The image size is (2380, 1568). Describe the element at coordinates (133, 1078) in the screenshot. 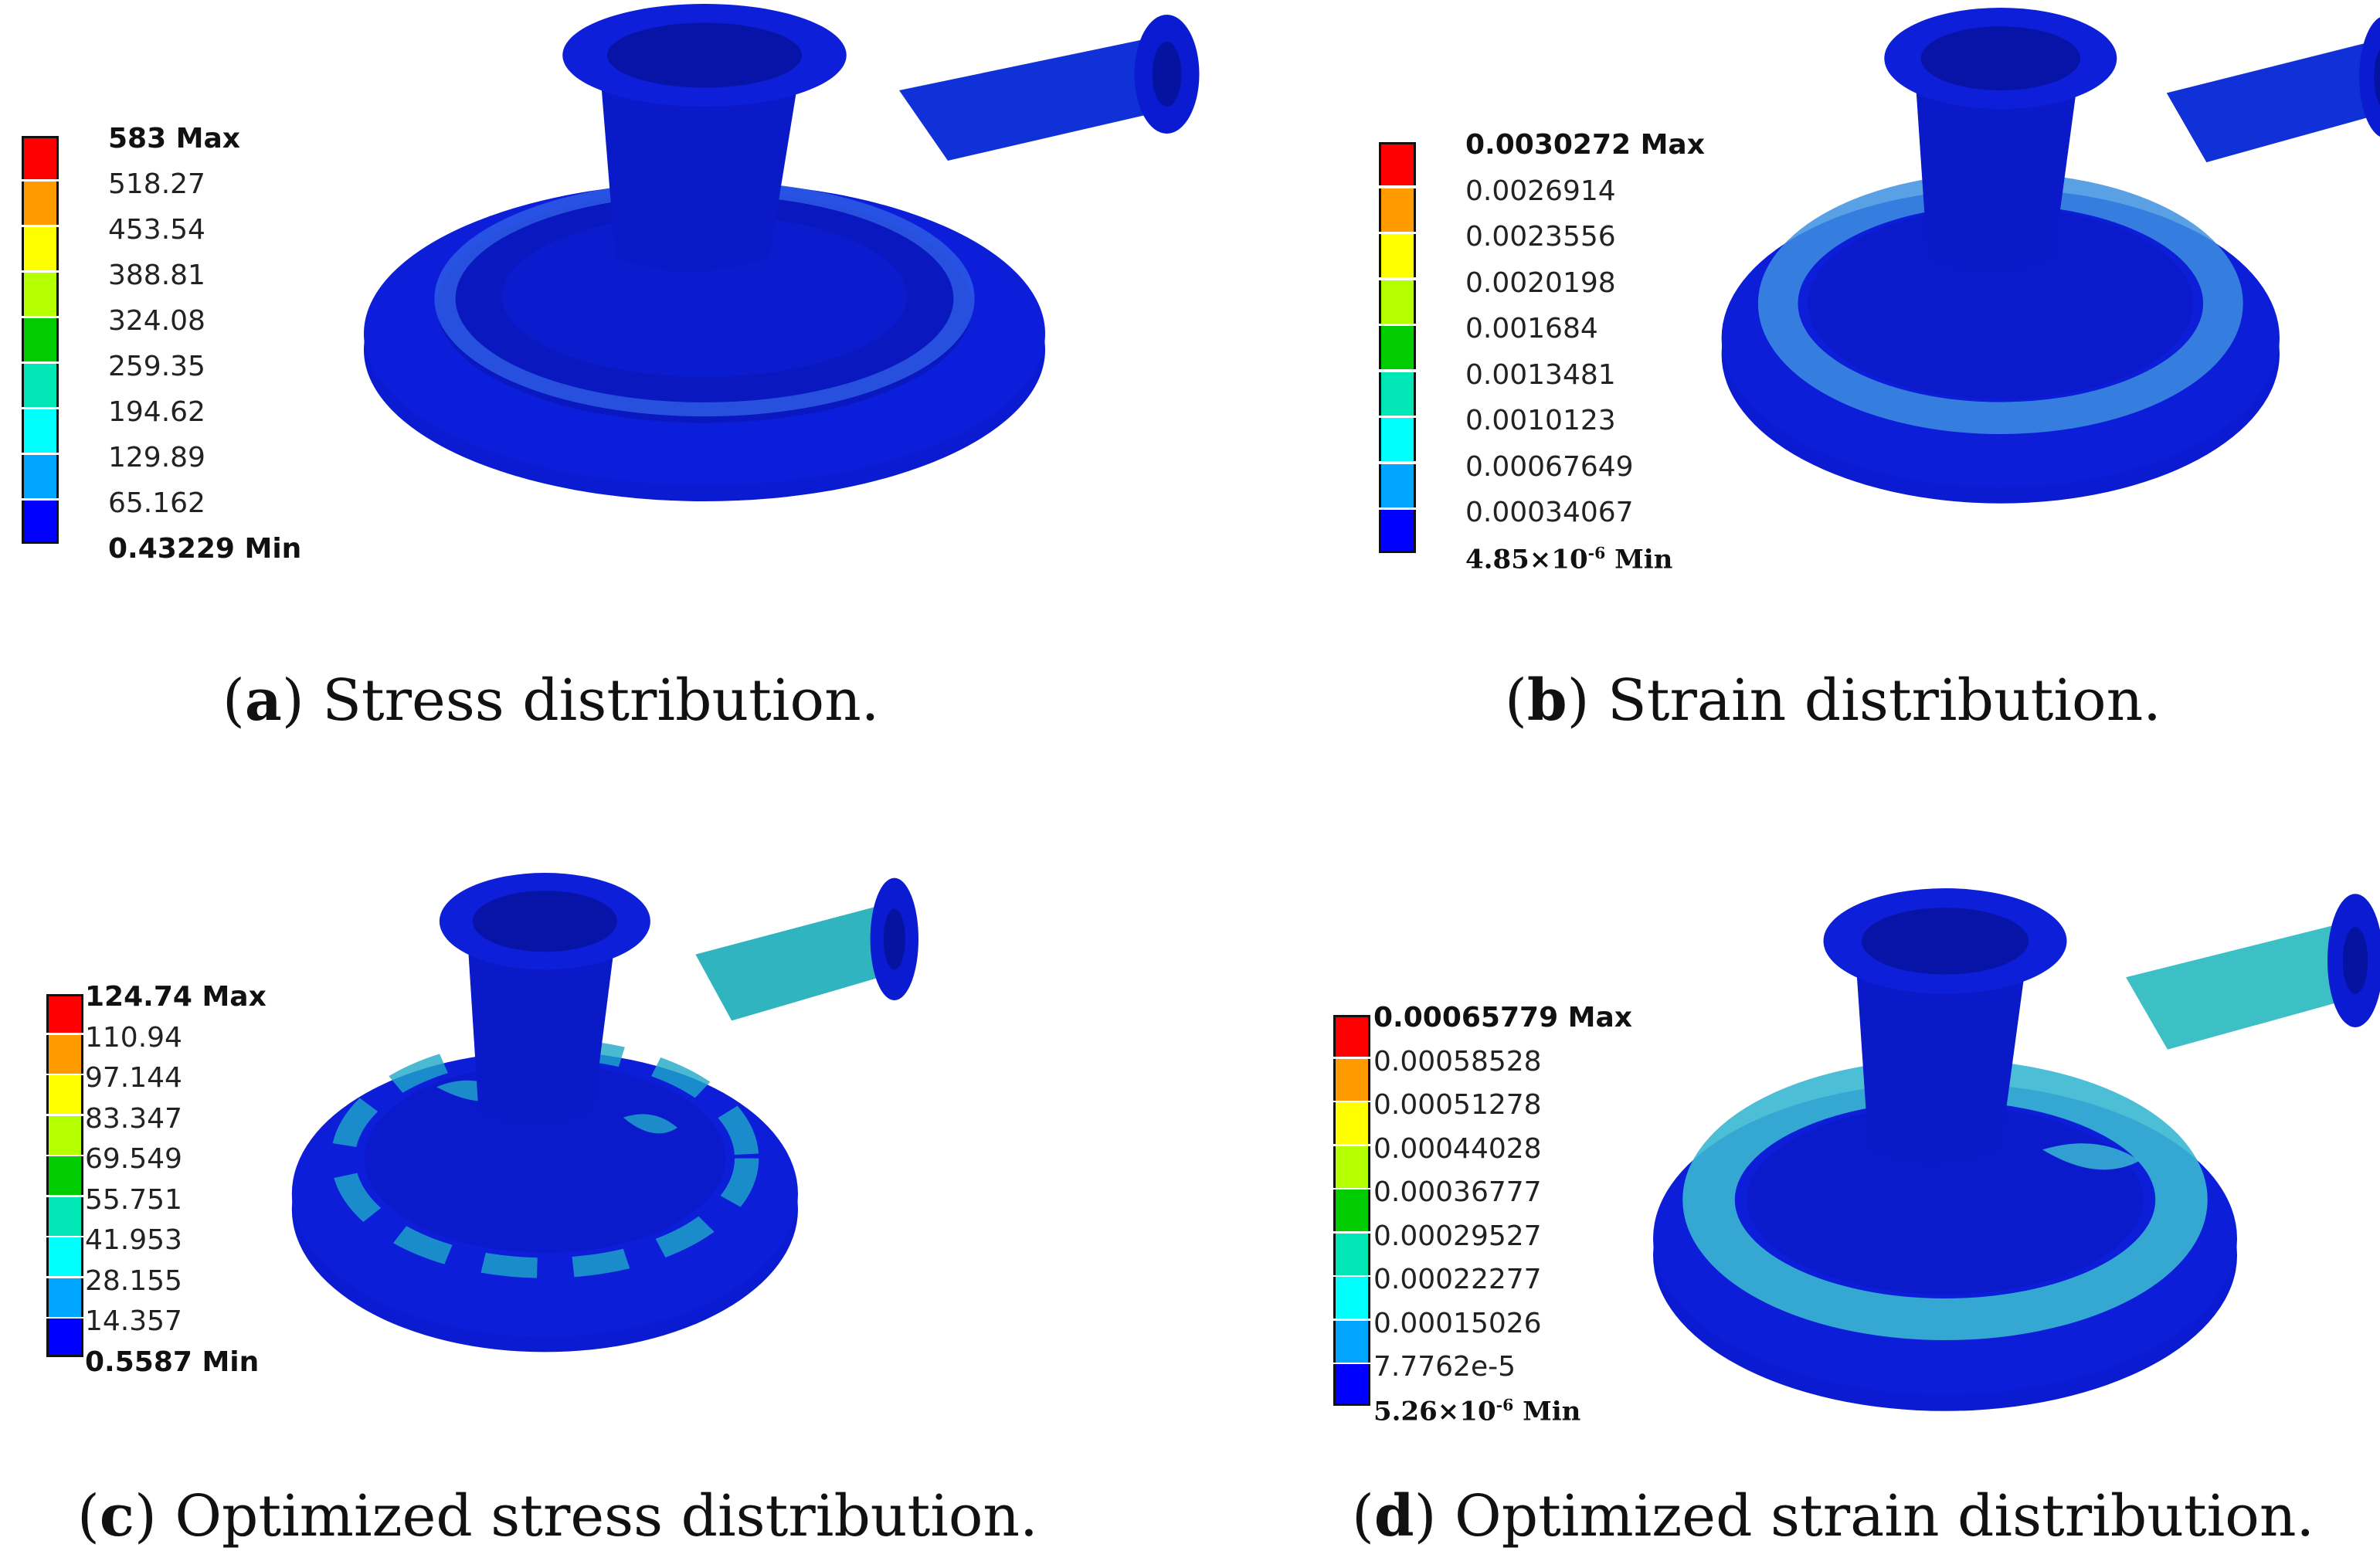

I see `legend-label: 97.144` at that location.